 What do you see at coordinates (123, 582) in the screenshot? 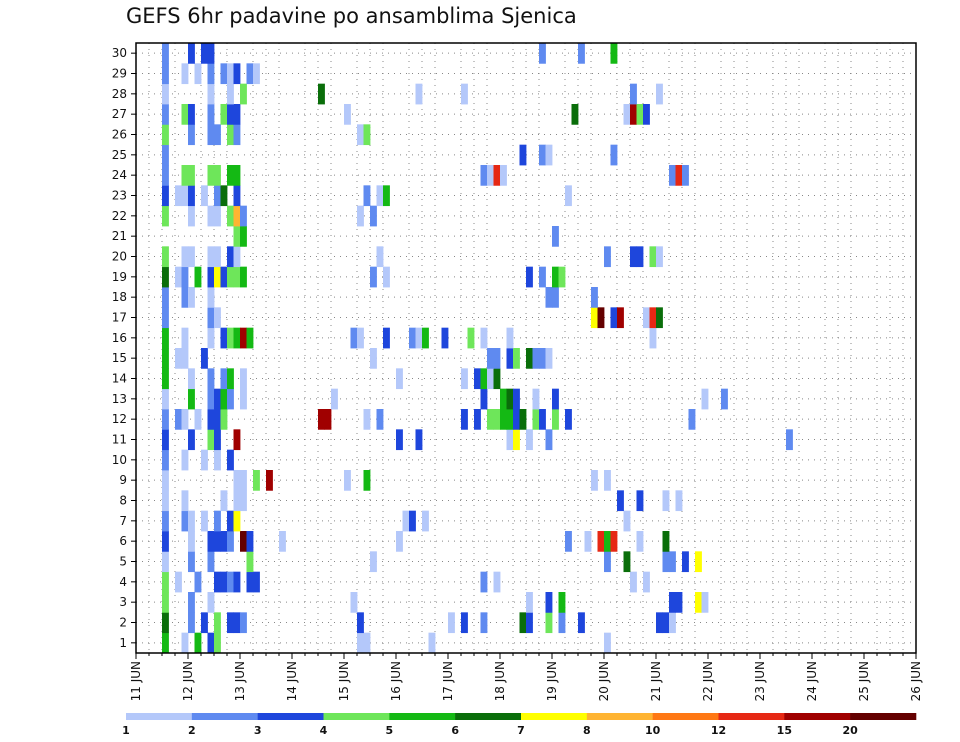
I see `y-tick-label: 4` at bounding box center [123, 582].